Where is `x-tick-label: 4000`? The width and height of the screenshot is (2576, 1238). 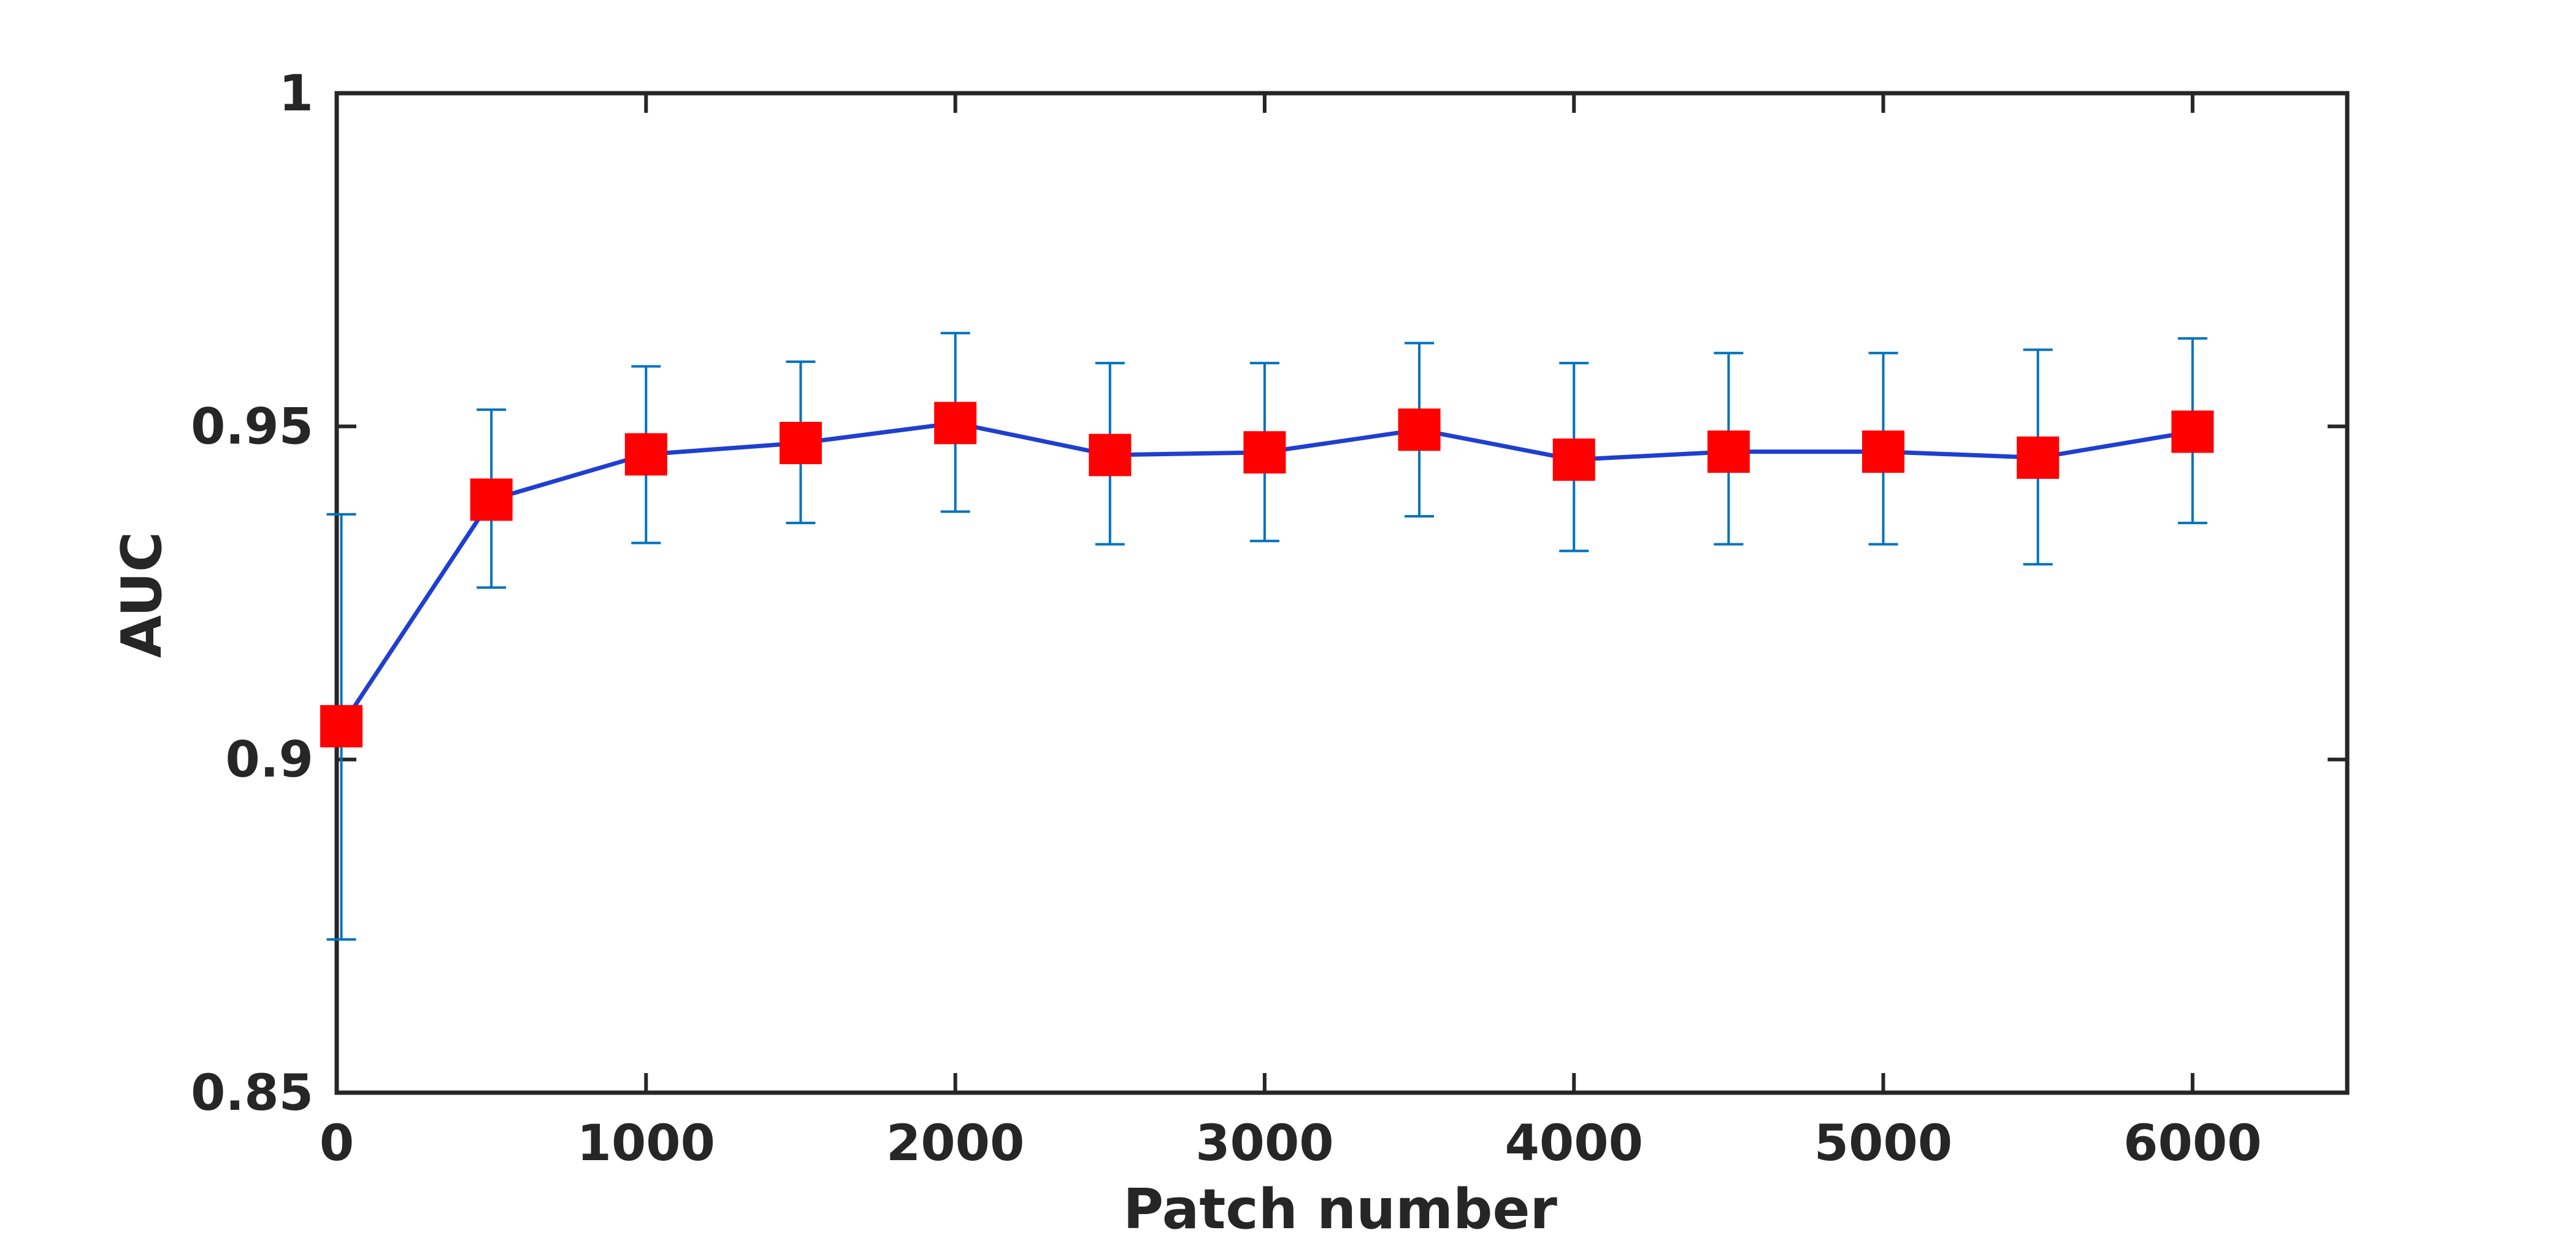
x-tick-label: 4000 is located at coordinates (1574, 1144).